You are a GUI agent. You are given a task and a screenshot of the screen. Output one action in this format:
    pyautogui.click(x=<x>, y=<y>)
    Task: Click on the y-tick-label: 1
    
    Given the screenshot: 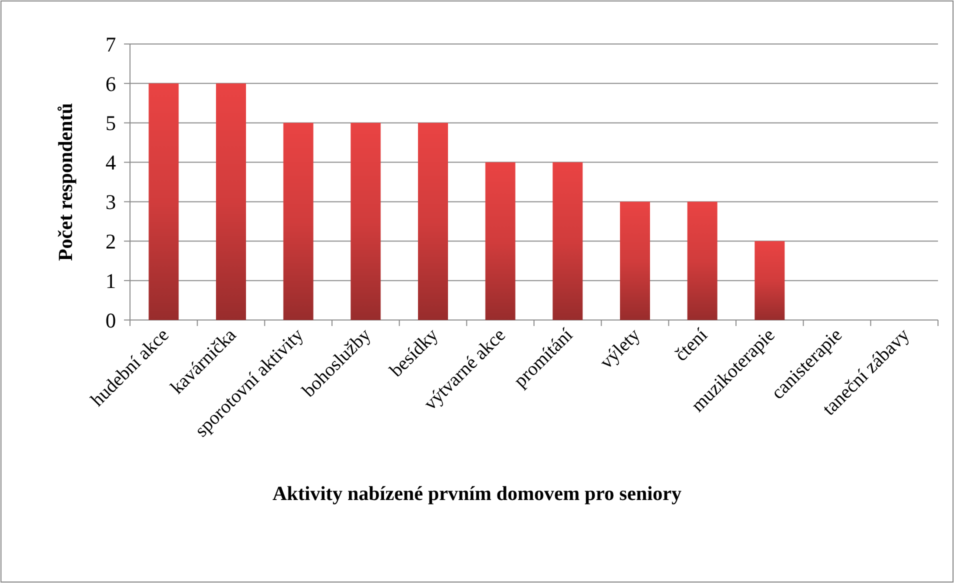 What is the action you would take?
    pyautogui.click(x=111, y=280)
    